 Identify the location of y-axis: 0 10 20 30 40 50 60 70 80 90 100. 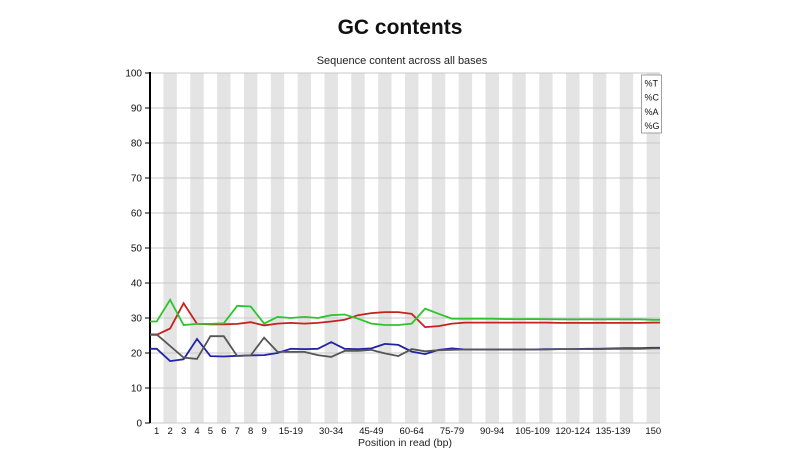
(138, 249).